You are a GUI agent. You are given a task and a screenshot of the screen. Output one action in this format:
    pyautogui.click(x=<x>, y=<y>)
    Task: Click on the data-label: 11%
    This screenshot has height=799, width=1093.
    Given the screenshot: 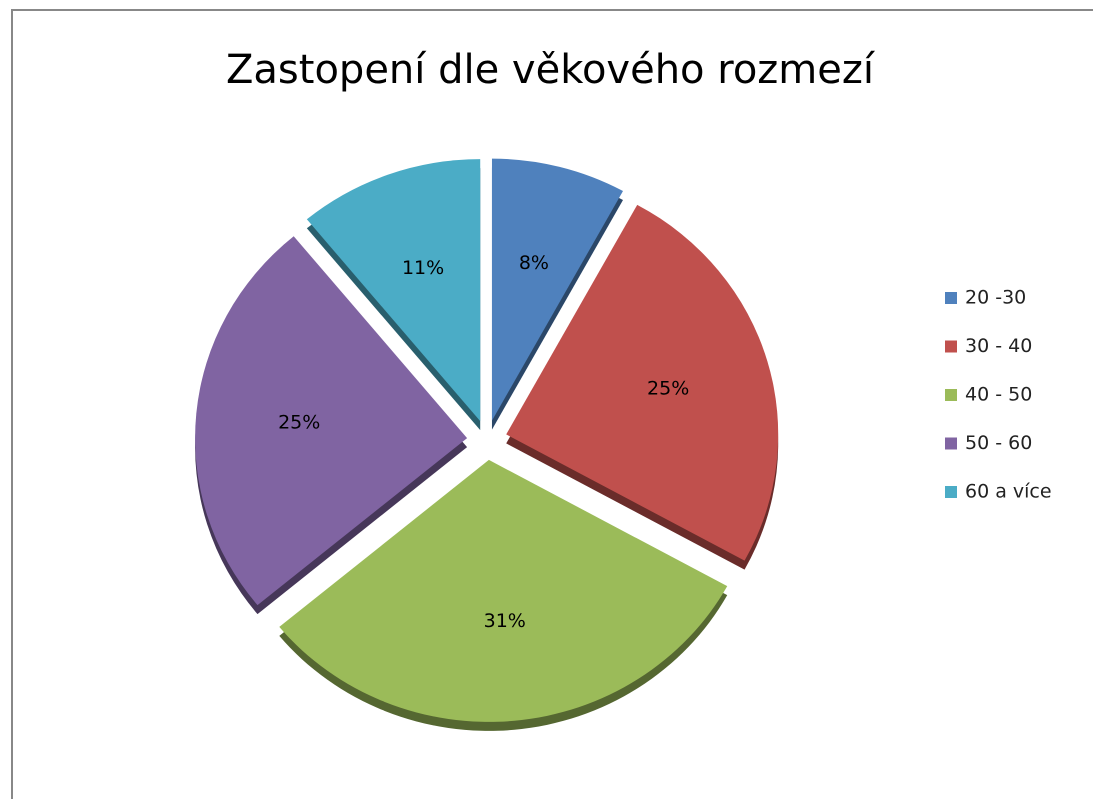 What is the action you would take?
    pyautogui.click(x=423, y=268)
    